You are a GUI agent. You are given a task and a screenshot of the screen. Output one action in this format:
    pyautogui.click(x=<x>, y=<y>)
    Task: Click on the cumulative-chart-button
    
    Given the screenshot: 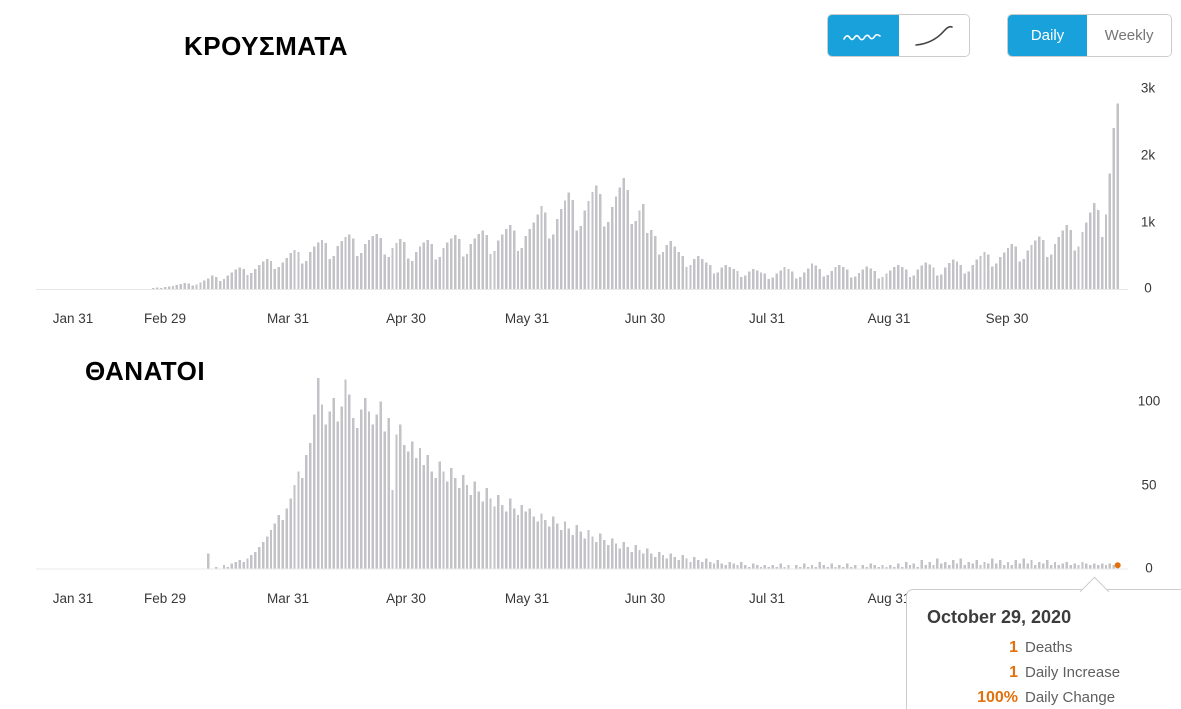 What is the action you would take?
    pyautogui.click(x=933, y=35)
    